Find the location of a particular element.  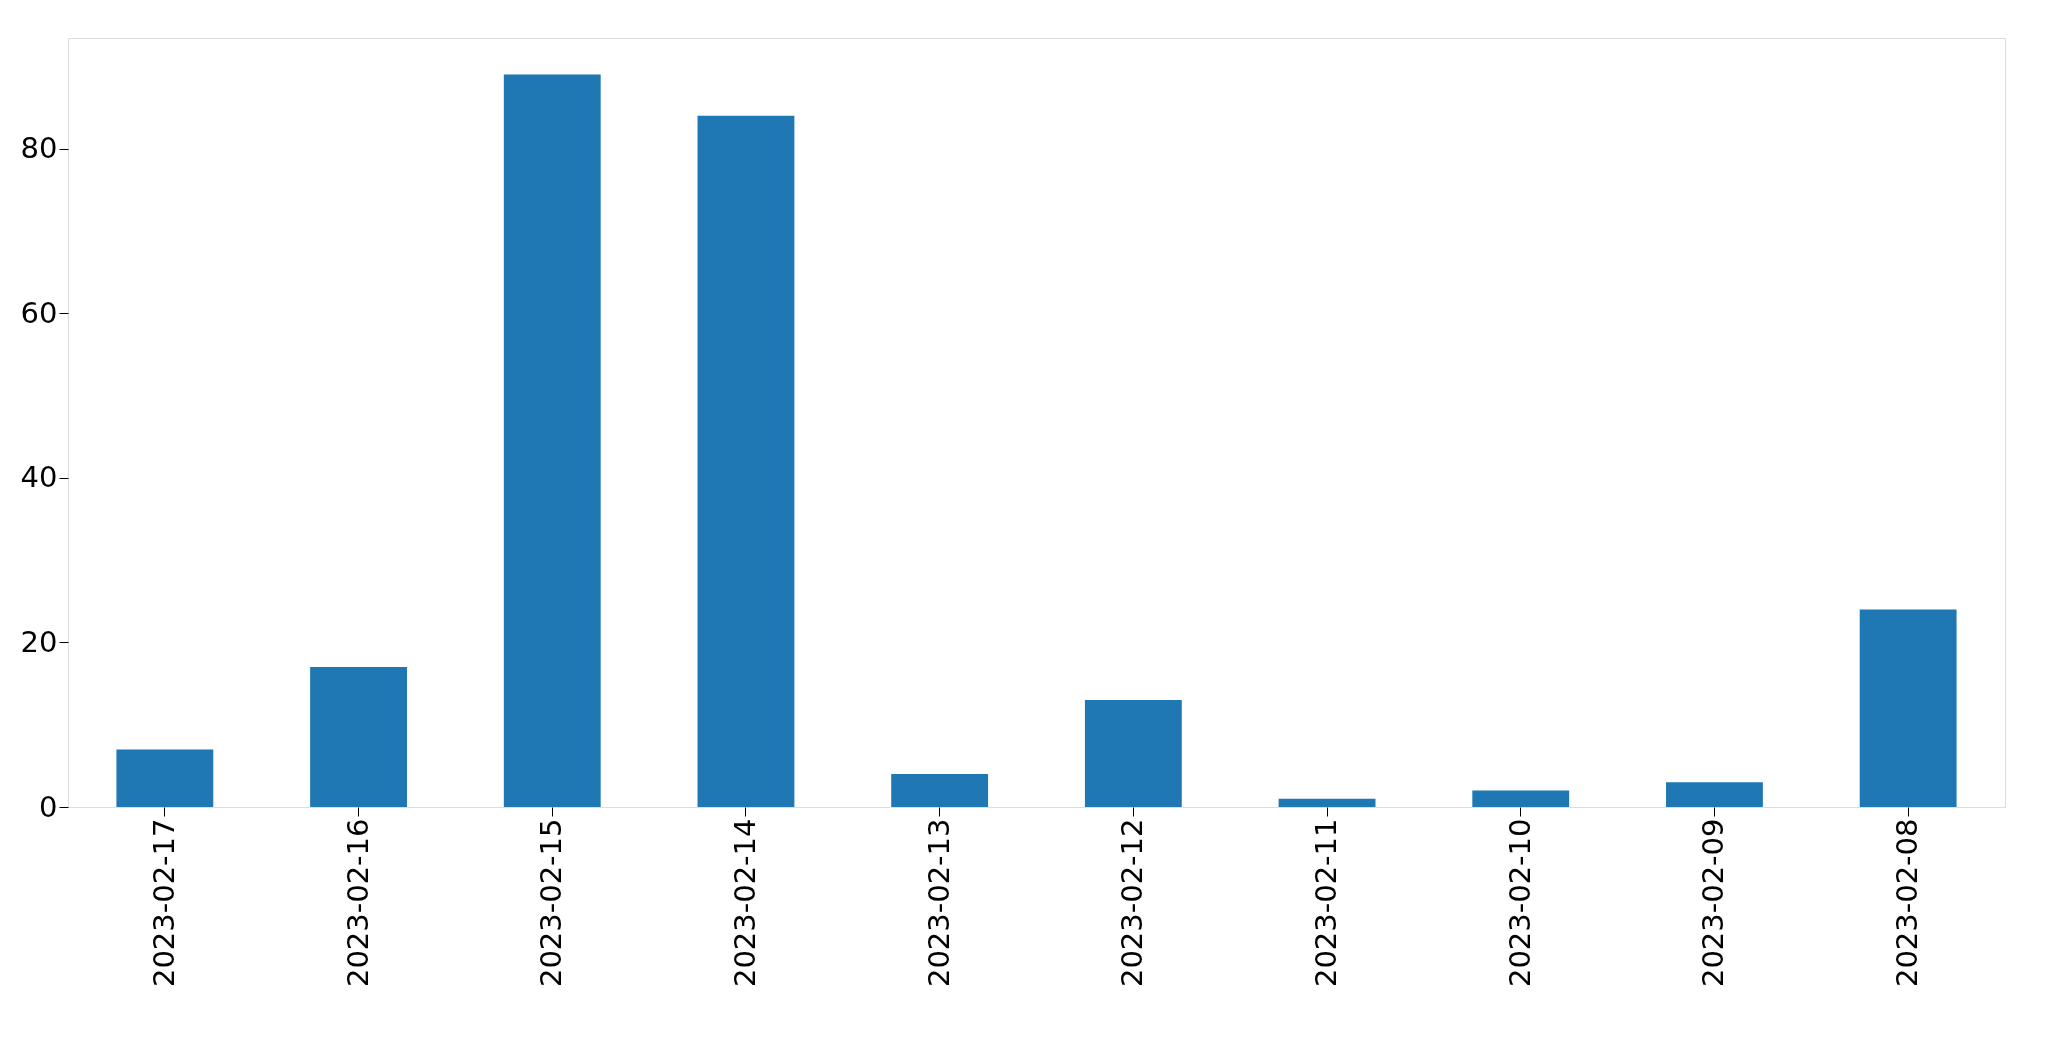

x-tick-label: 2023-02-14 is located at coordinates (744, 903).